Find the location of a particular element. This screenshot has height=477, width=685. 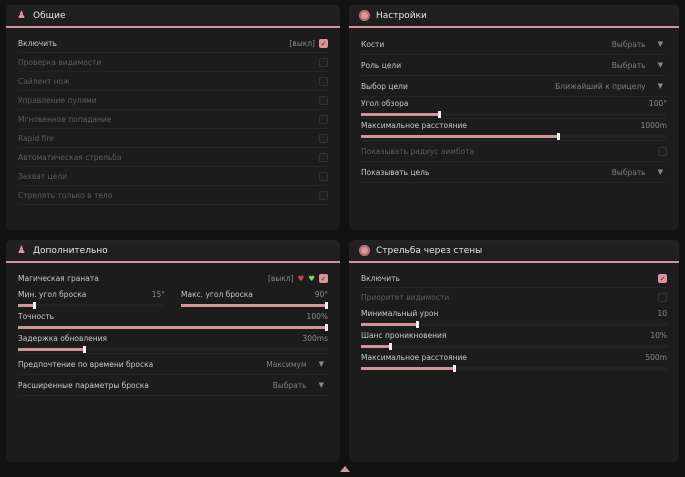

panel-title: Общие is located at coordinates (49, 15).